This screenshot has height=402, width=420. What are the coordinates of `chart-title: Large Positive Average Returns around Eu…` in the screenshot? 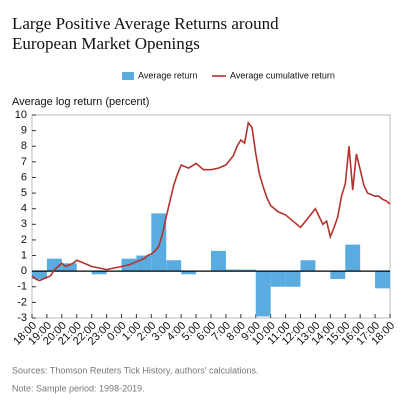 It's located at (145, 33).